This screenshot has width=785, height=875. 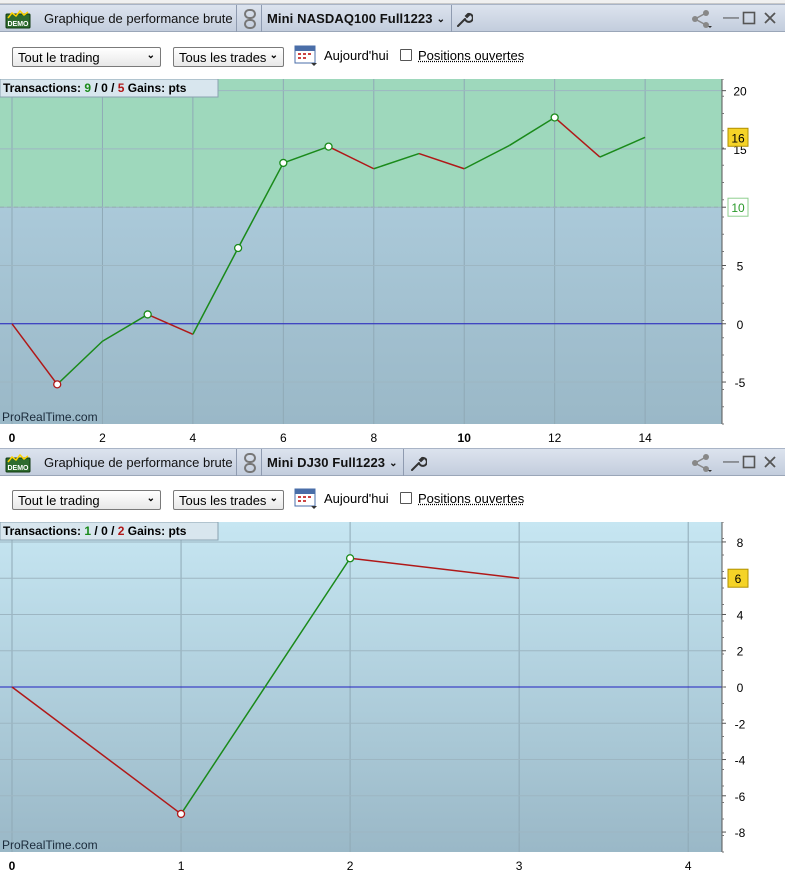 I want to click on y-tick-label: 8, so click(x=740, y=543).